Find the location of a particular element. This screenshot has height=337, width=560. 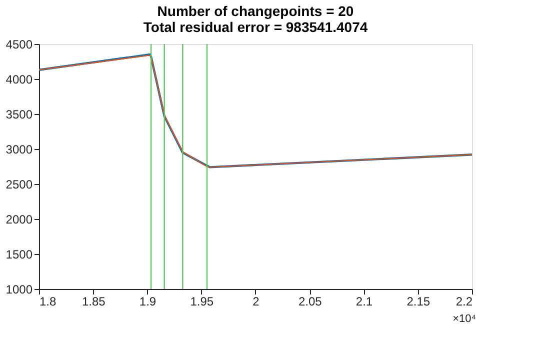

x-tick-label: 2.15 is located at coordinates (418, 301).